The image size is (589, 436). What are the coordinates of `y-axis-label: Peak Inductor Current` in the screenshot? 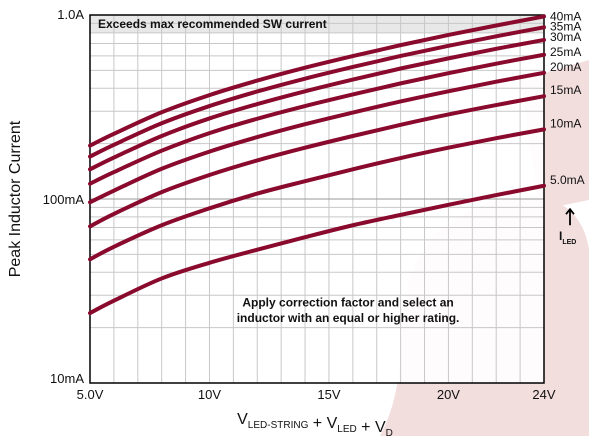 It's located at (15, 198).